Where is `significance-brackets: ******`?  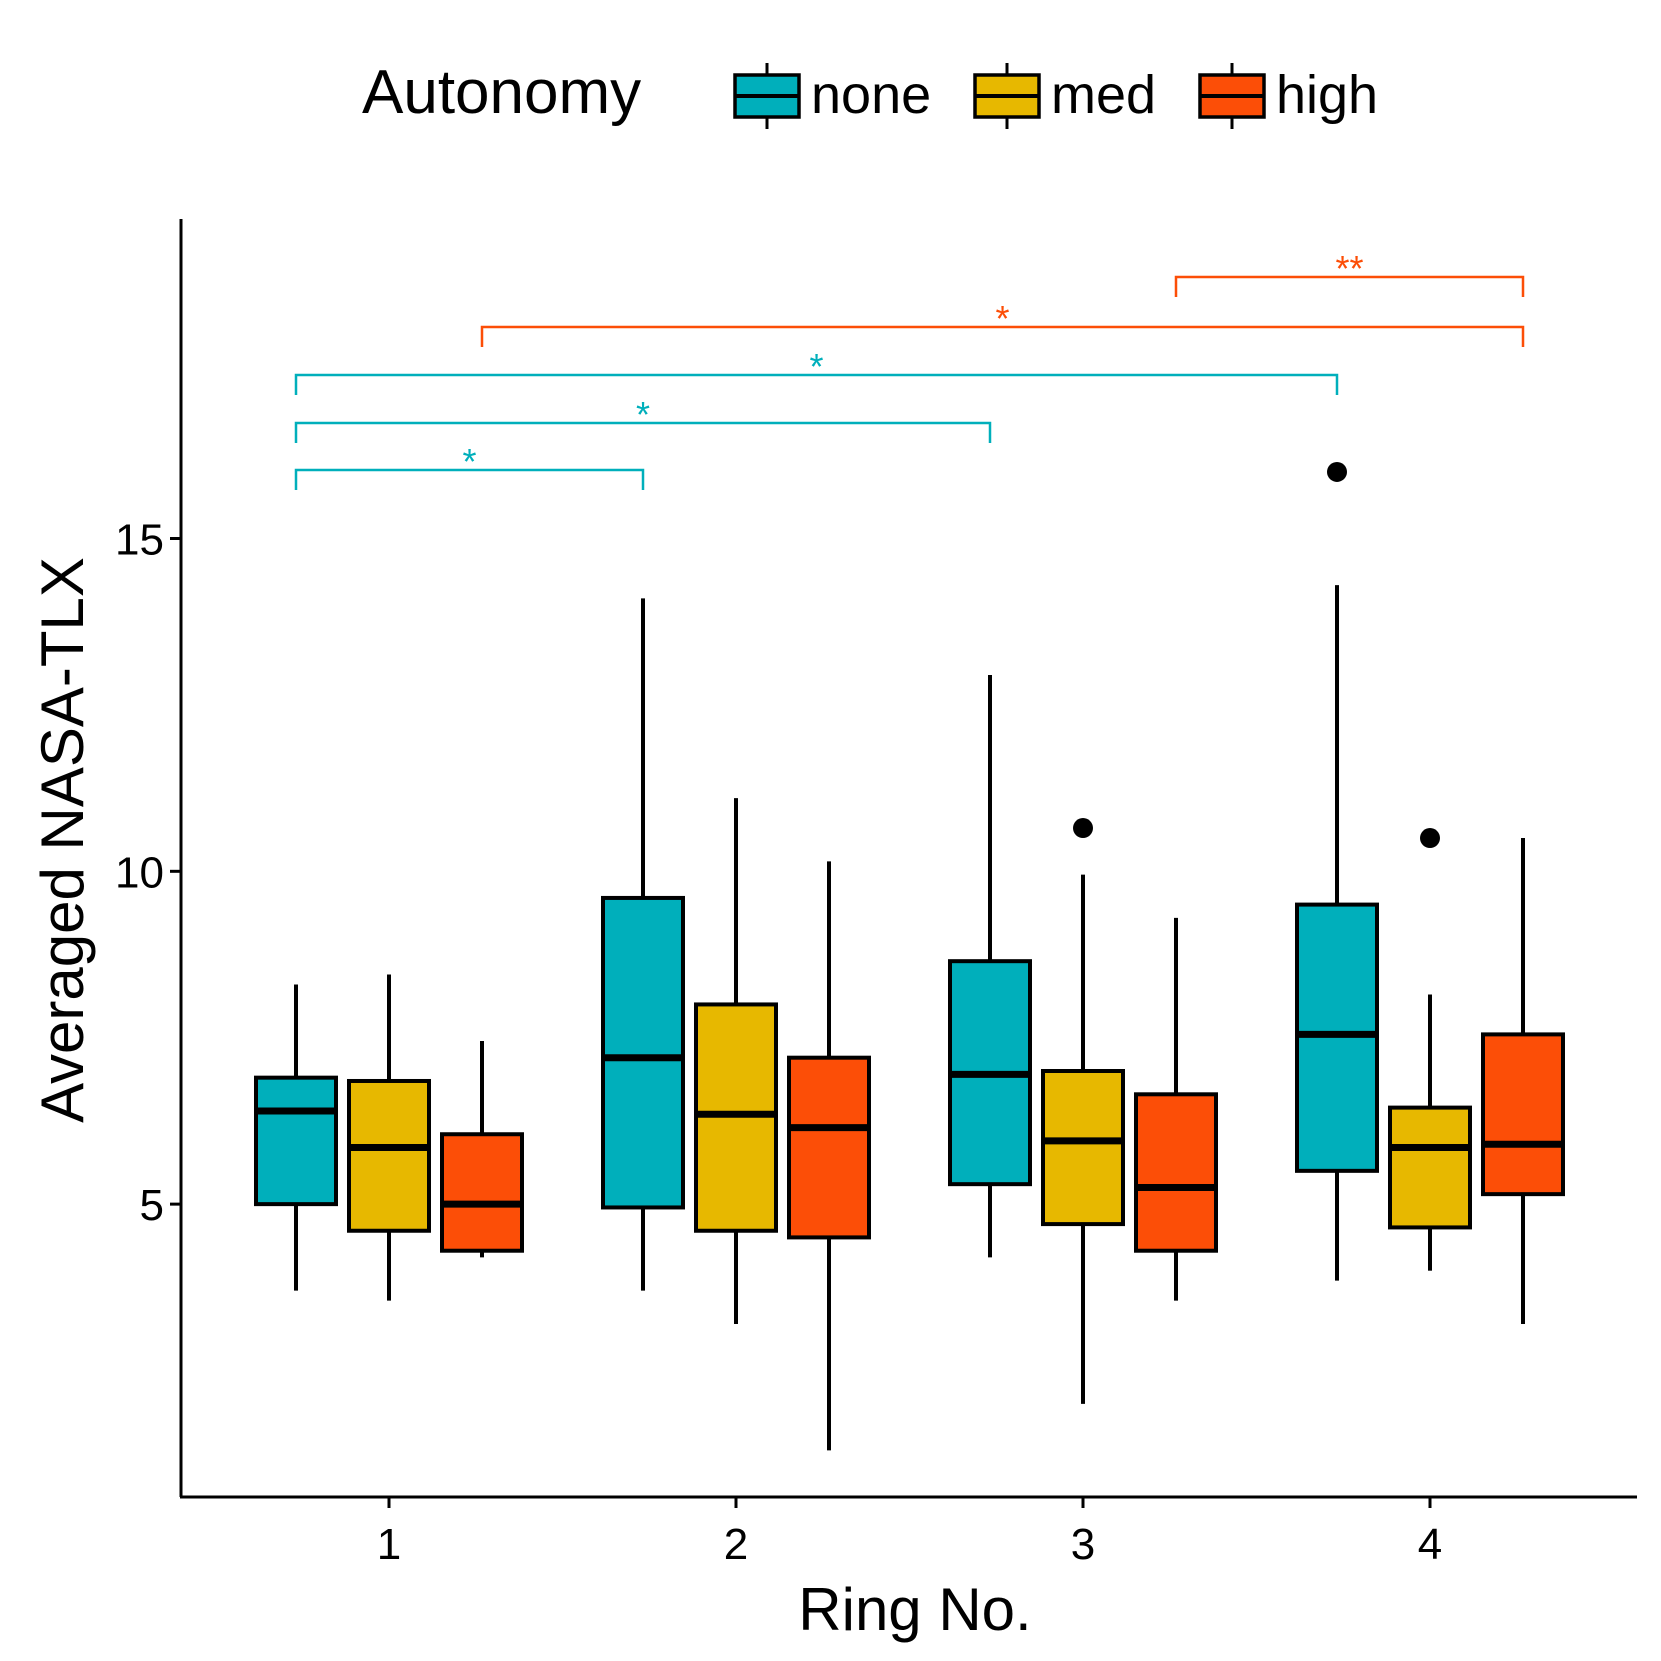
significance-brackets: ****** is located at coordinates (909, 369).